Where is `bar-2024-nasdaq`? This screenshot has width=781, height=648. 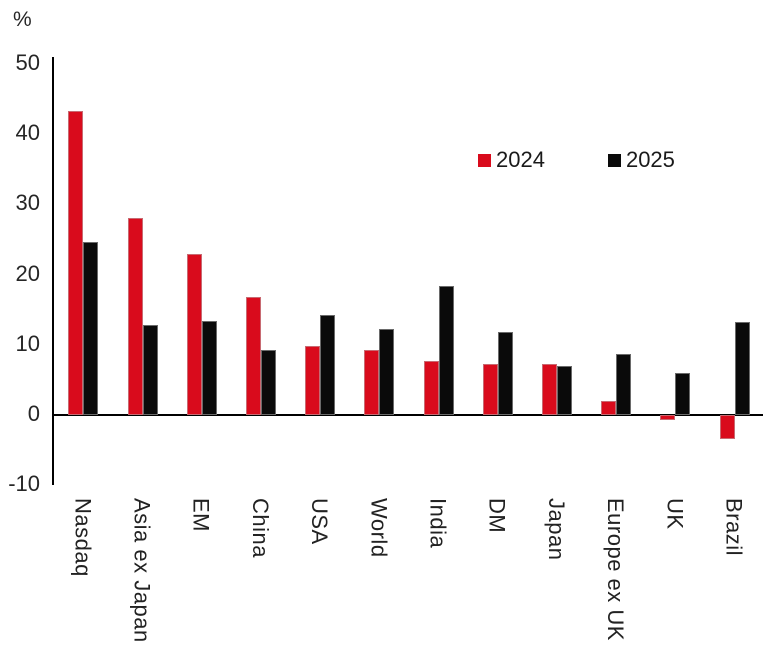
bar-2024-nasdaq is located at coordinates (76, 263).